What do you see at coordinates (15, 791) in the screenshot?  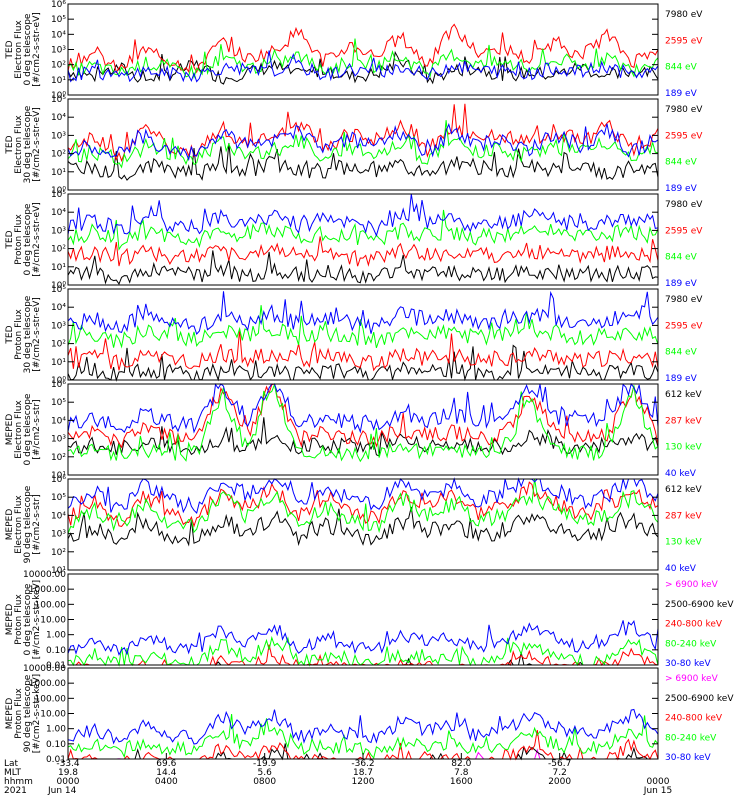 I see `x-row-label: 2021` at bounding box center [15, 791].